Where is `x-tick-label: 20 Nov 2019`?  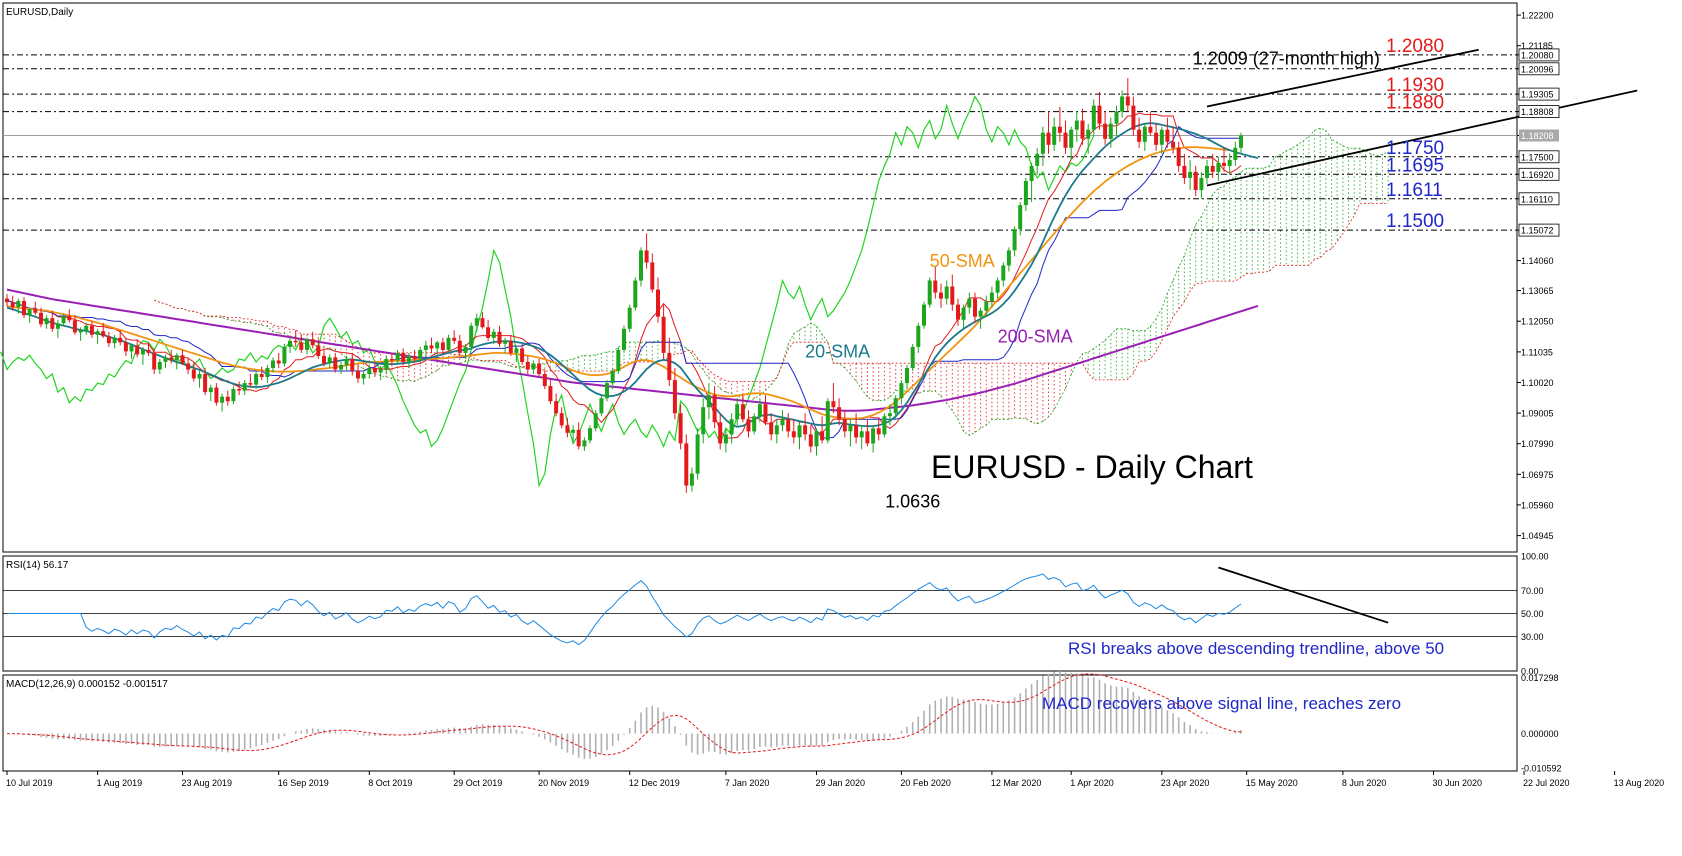 x-tick-label: 20 Nov 2019 is located at coordinates (563, 783).